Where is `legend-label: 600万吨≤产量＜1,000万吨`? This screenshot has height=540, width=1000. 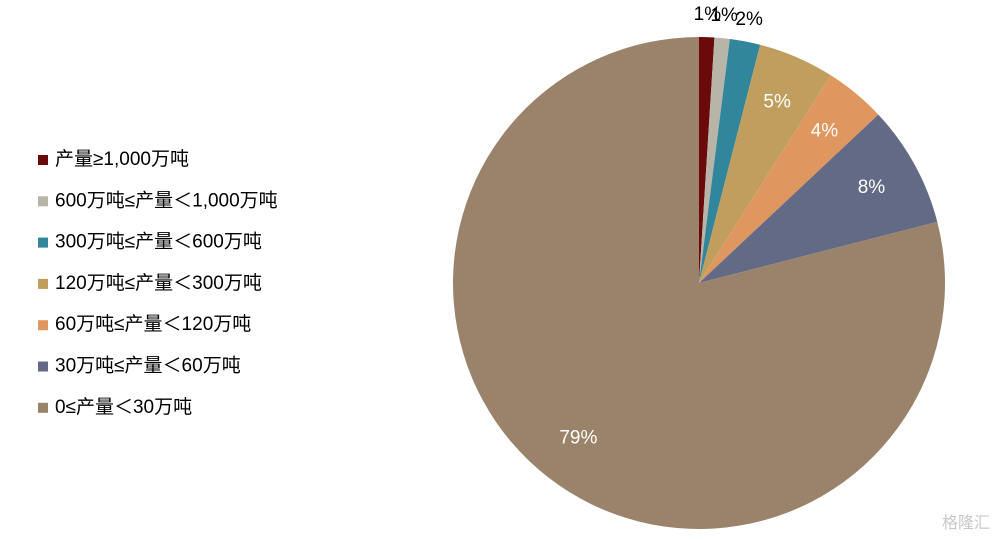
legend-label: 600万吨≤产量＜1,000万吨 is located at coordinates (166, 200).